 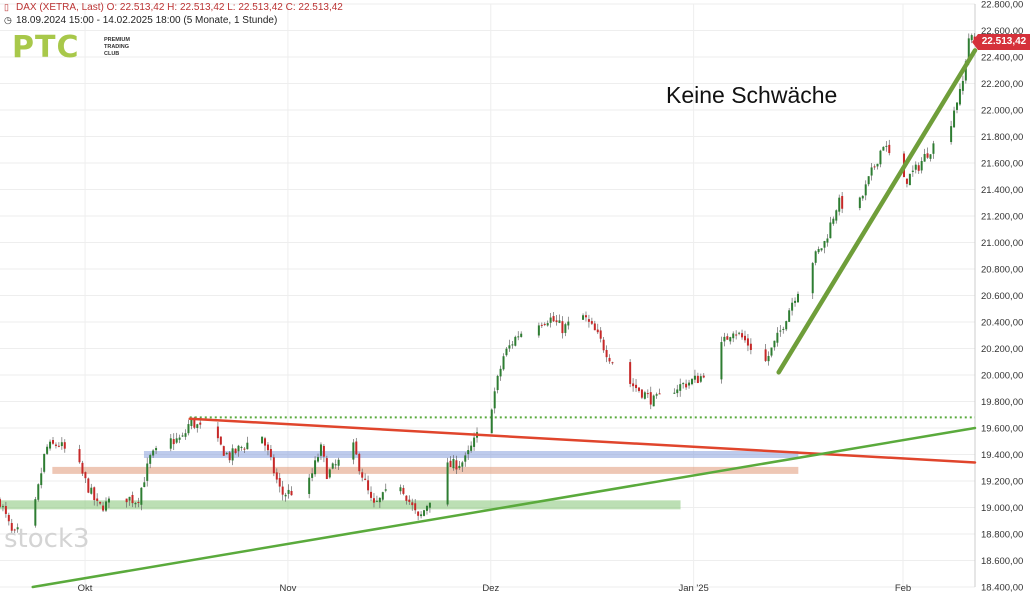 What do you see at coordinates (1002, 111) in the screenshot?
I see `y-tick-label: 22.000,00` at bounding box center [1002, 111].